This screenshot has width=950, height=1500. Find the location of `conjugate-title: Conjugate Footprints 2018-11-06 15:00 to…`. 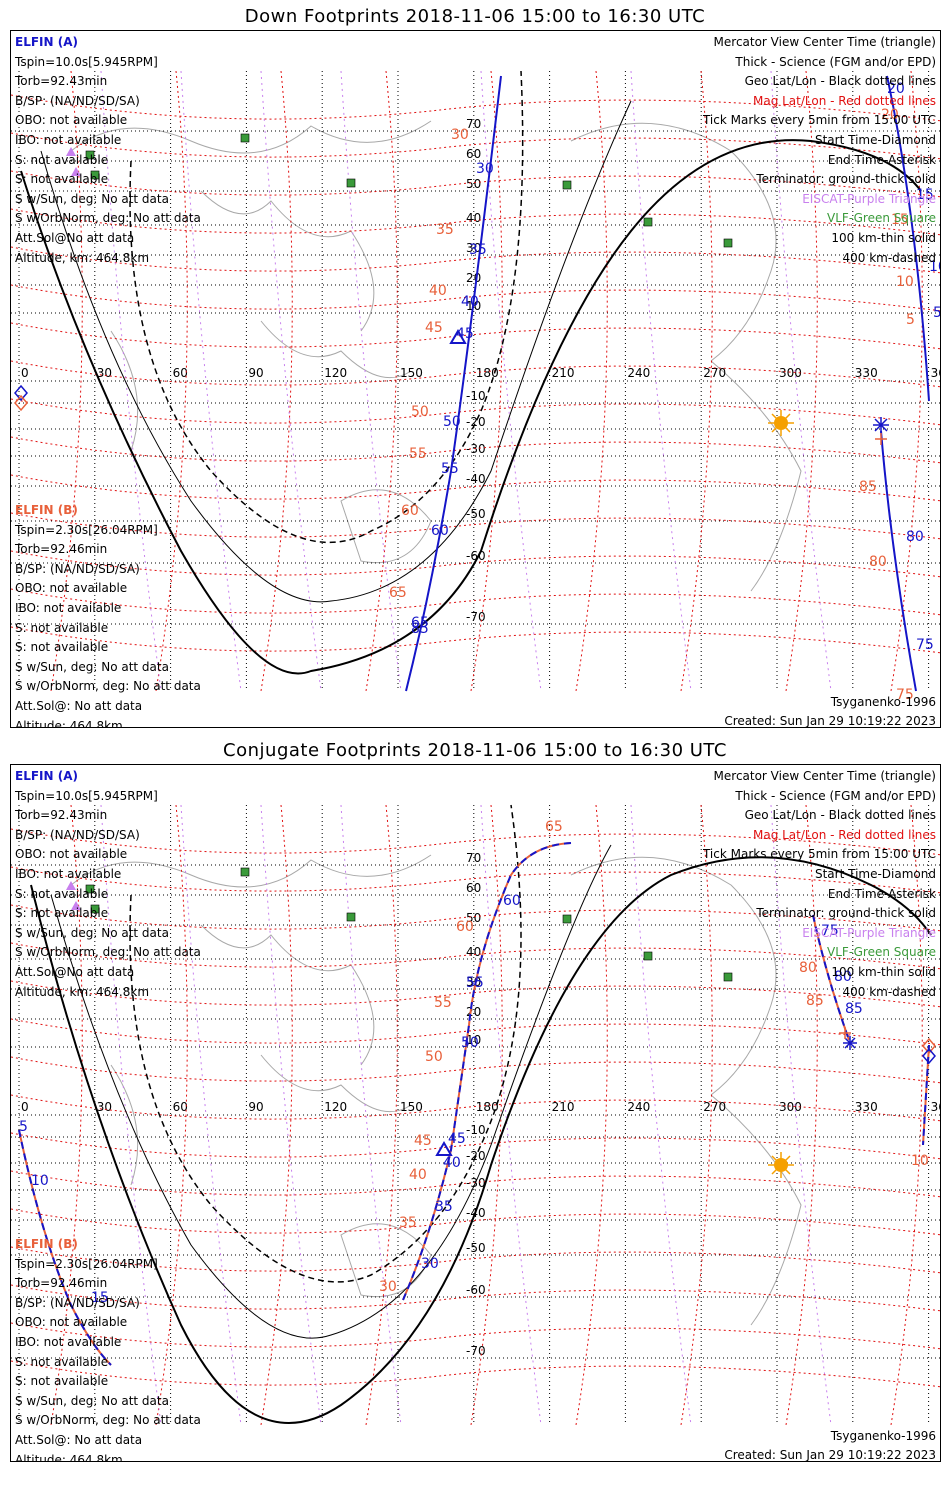

conjugate-title: Conjugate Footprints 2018-11-06 15:00 to… is located at coordinates (475, 750).